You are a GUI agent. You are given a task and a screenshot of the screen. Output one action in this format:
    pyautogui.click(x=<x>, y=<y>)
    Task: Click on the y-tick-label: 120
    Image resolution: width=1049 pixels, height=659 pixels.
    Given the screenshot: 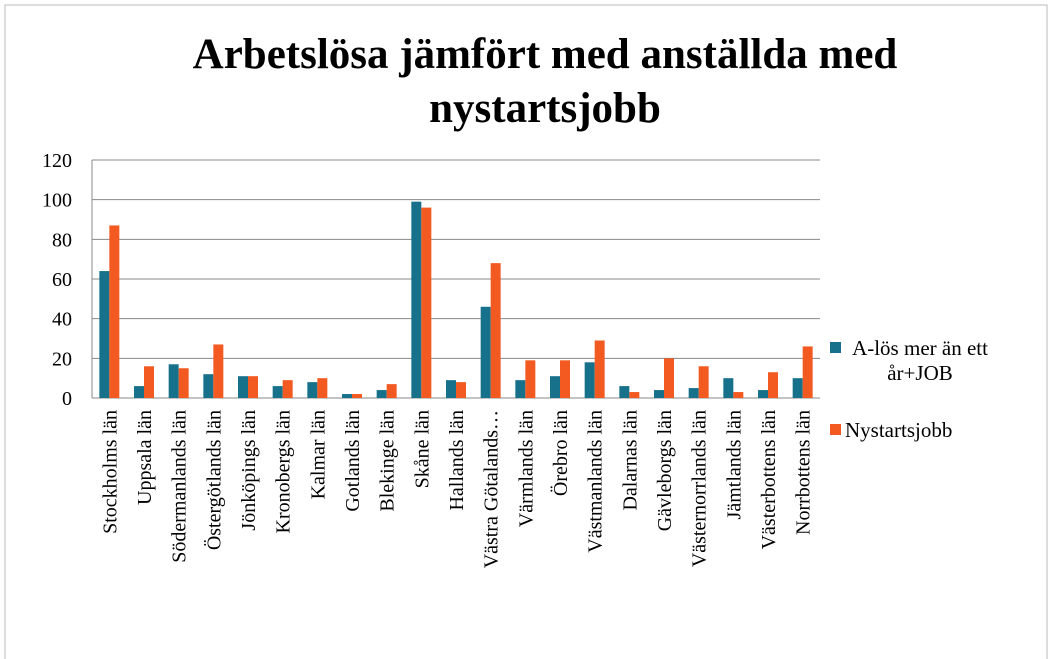 What is the action you would take?
    pyautogui.click(x=57, y=161)
    